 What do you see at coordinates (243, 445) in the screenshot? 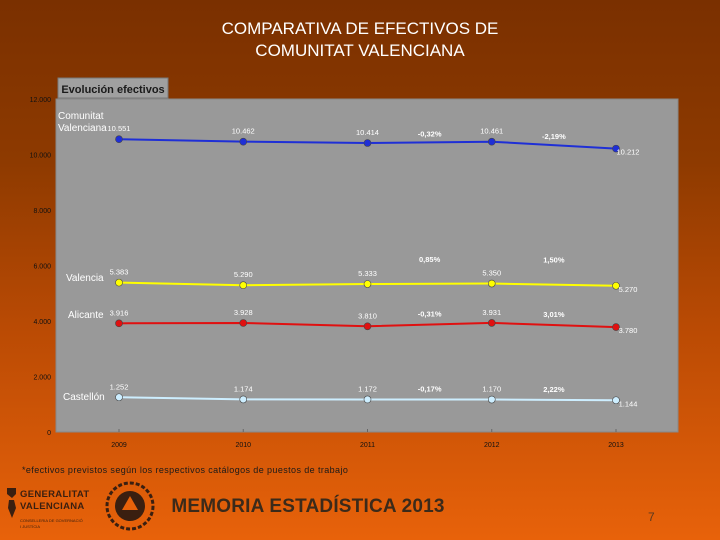
I see `x-tick-label: 2010` at bounding box center [243, 445].